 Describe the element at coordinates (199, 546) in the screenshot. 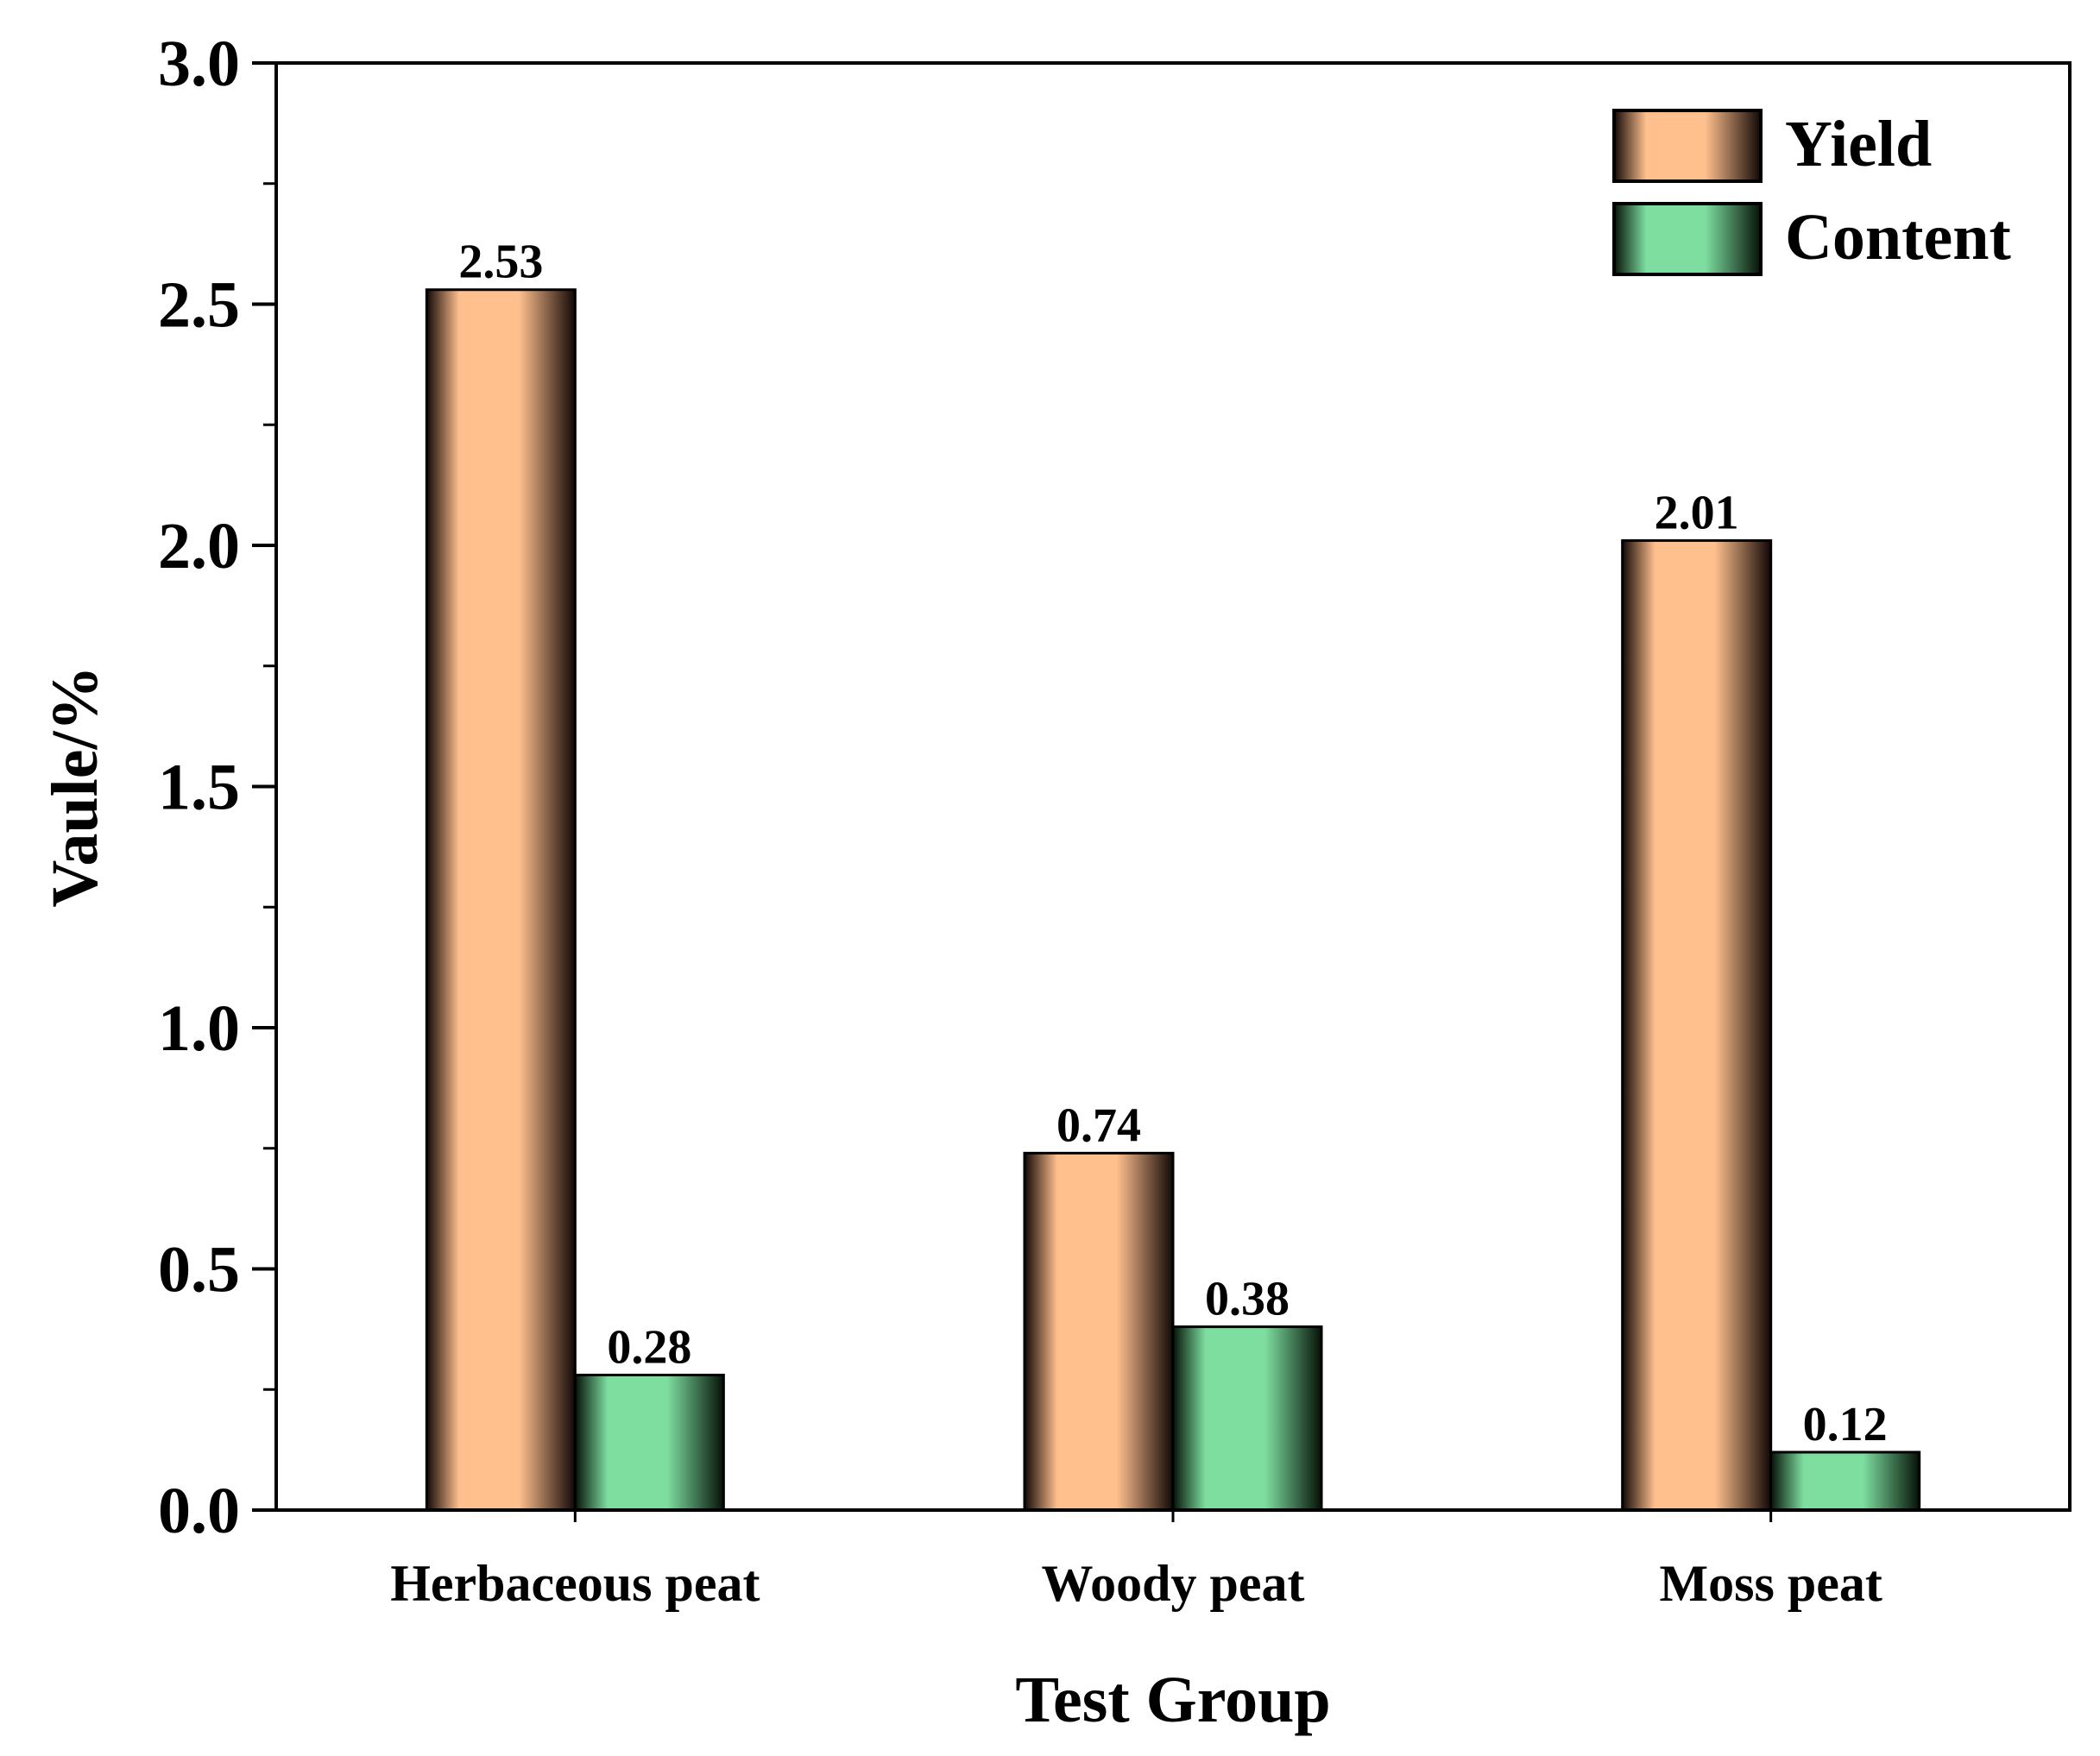

I see `y-tick-label: 2.0` at that location.